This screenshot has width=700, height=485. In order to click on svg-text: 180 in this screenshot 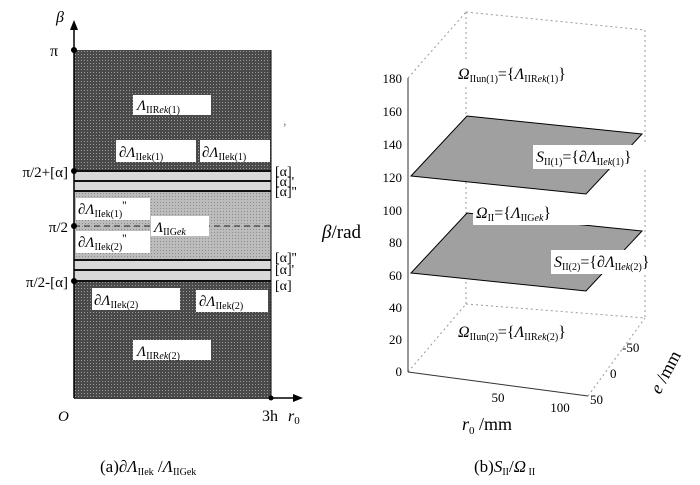, I will do `click(393, 78)`.